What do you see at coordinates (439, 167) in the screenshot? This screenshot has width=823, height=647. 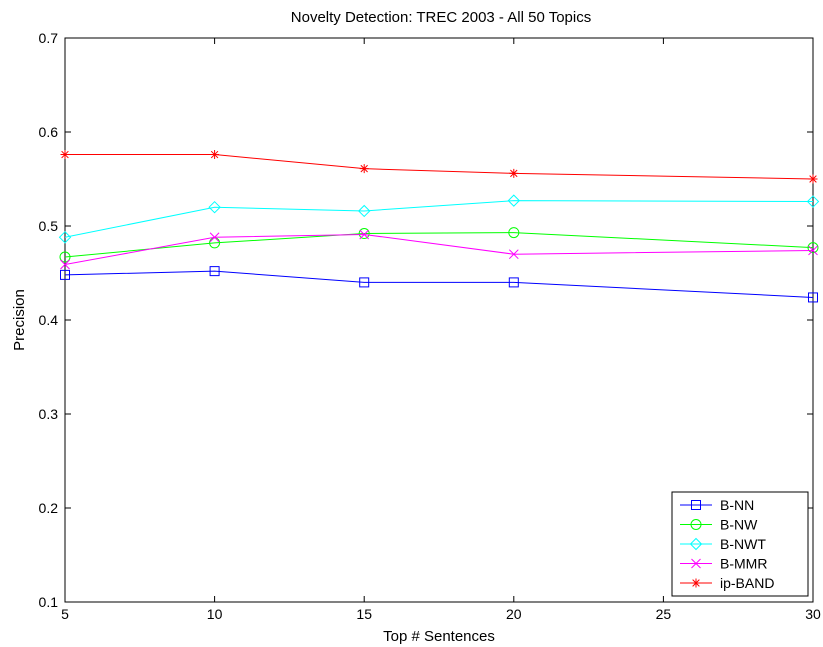 I see `series-ip-band` at bounding box center [439, 167].